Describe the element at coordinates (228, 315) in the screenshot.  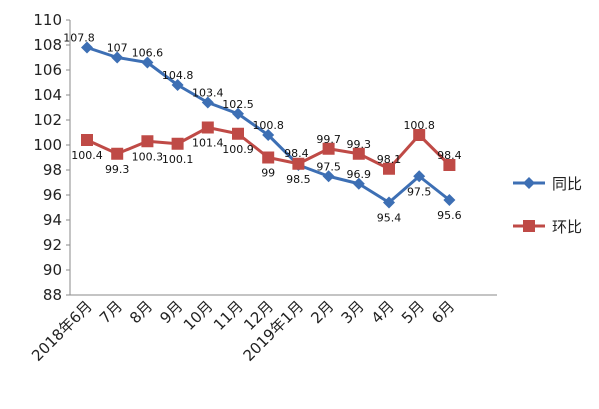
I see `x-tick-label: 11月` at that location.